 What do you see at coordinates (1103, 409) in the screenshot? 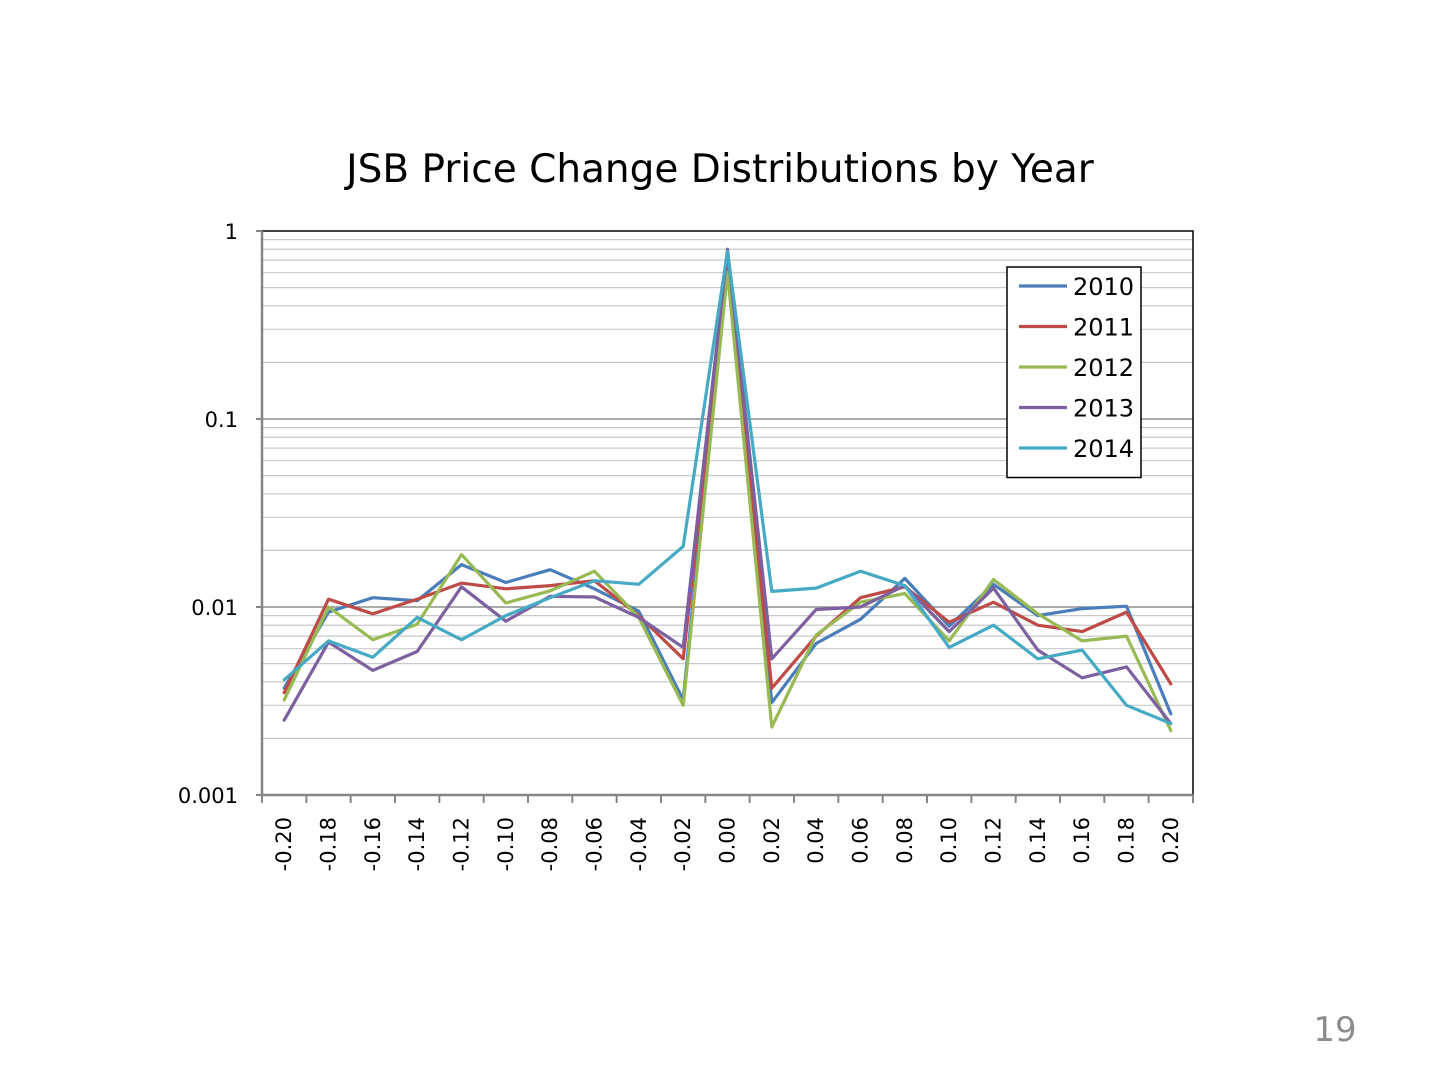
I see `legend-label: 2013` at bounding box center [1103, 409].